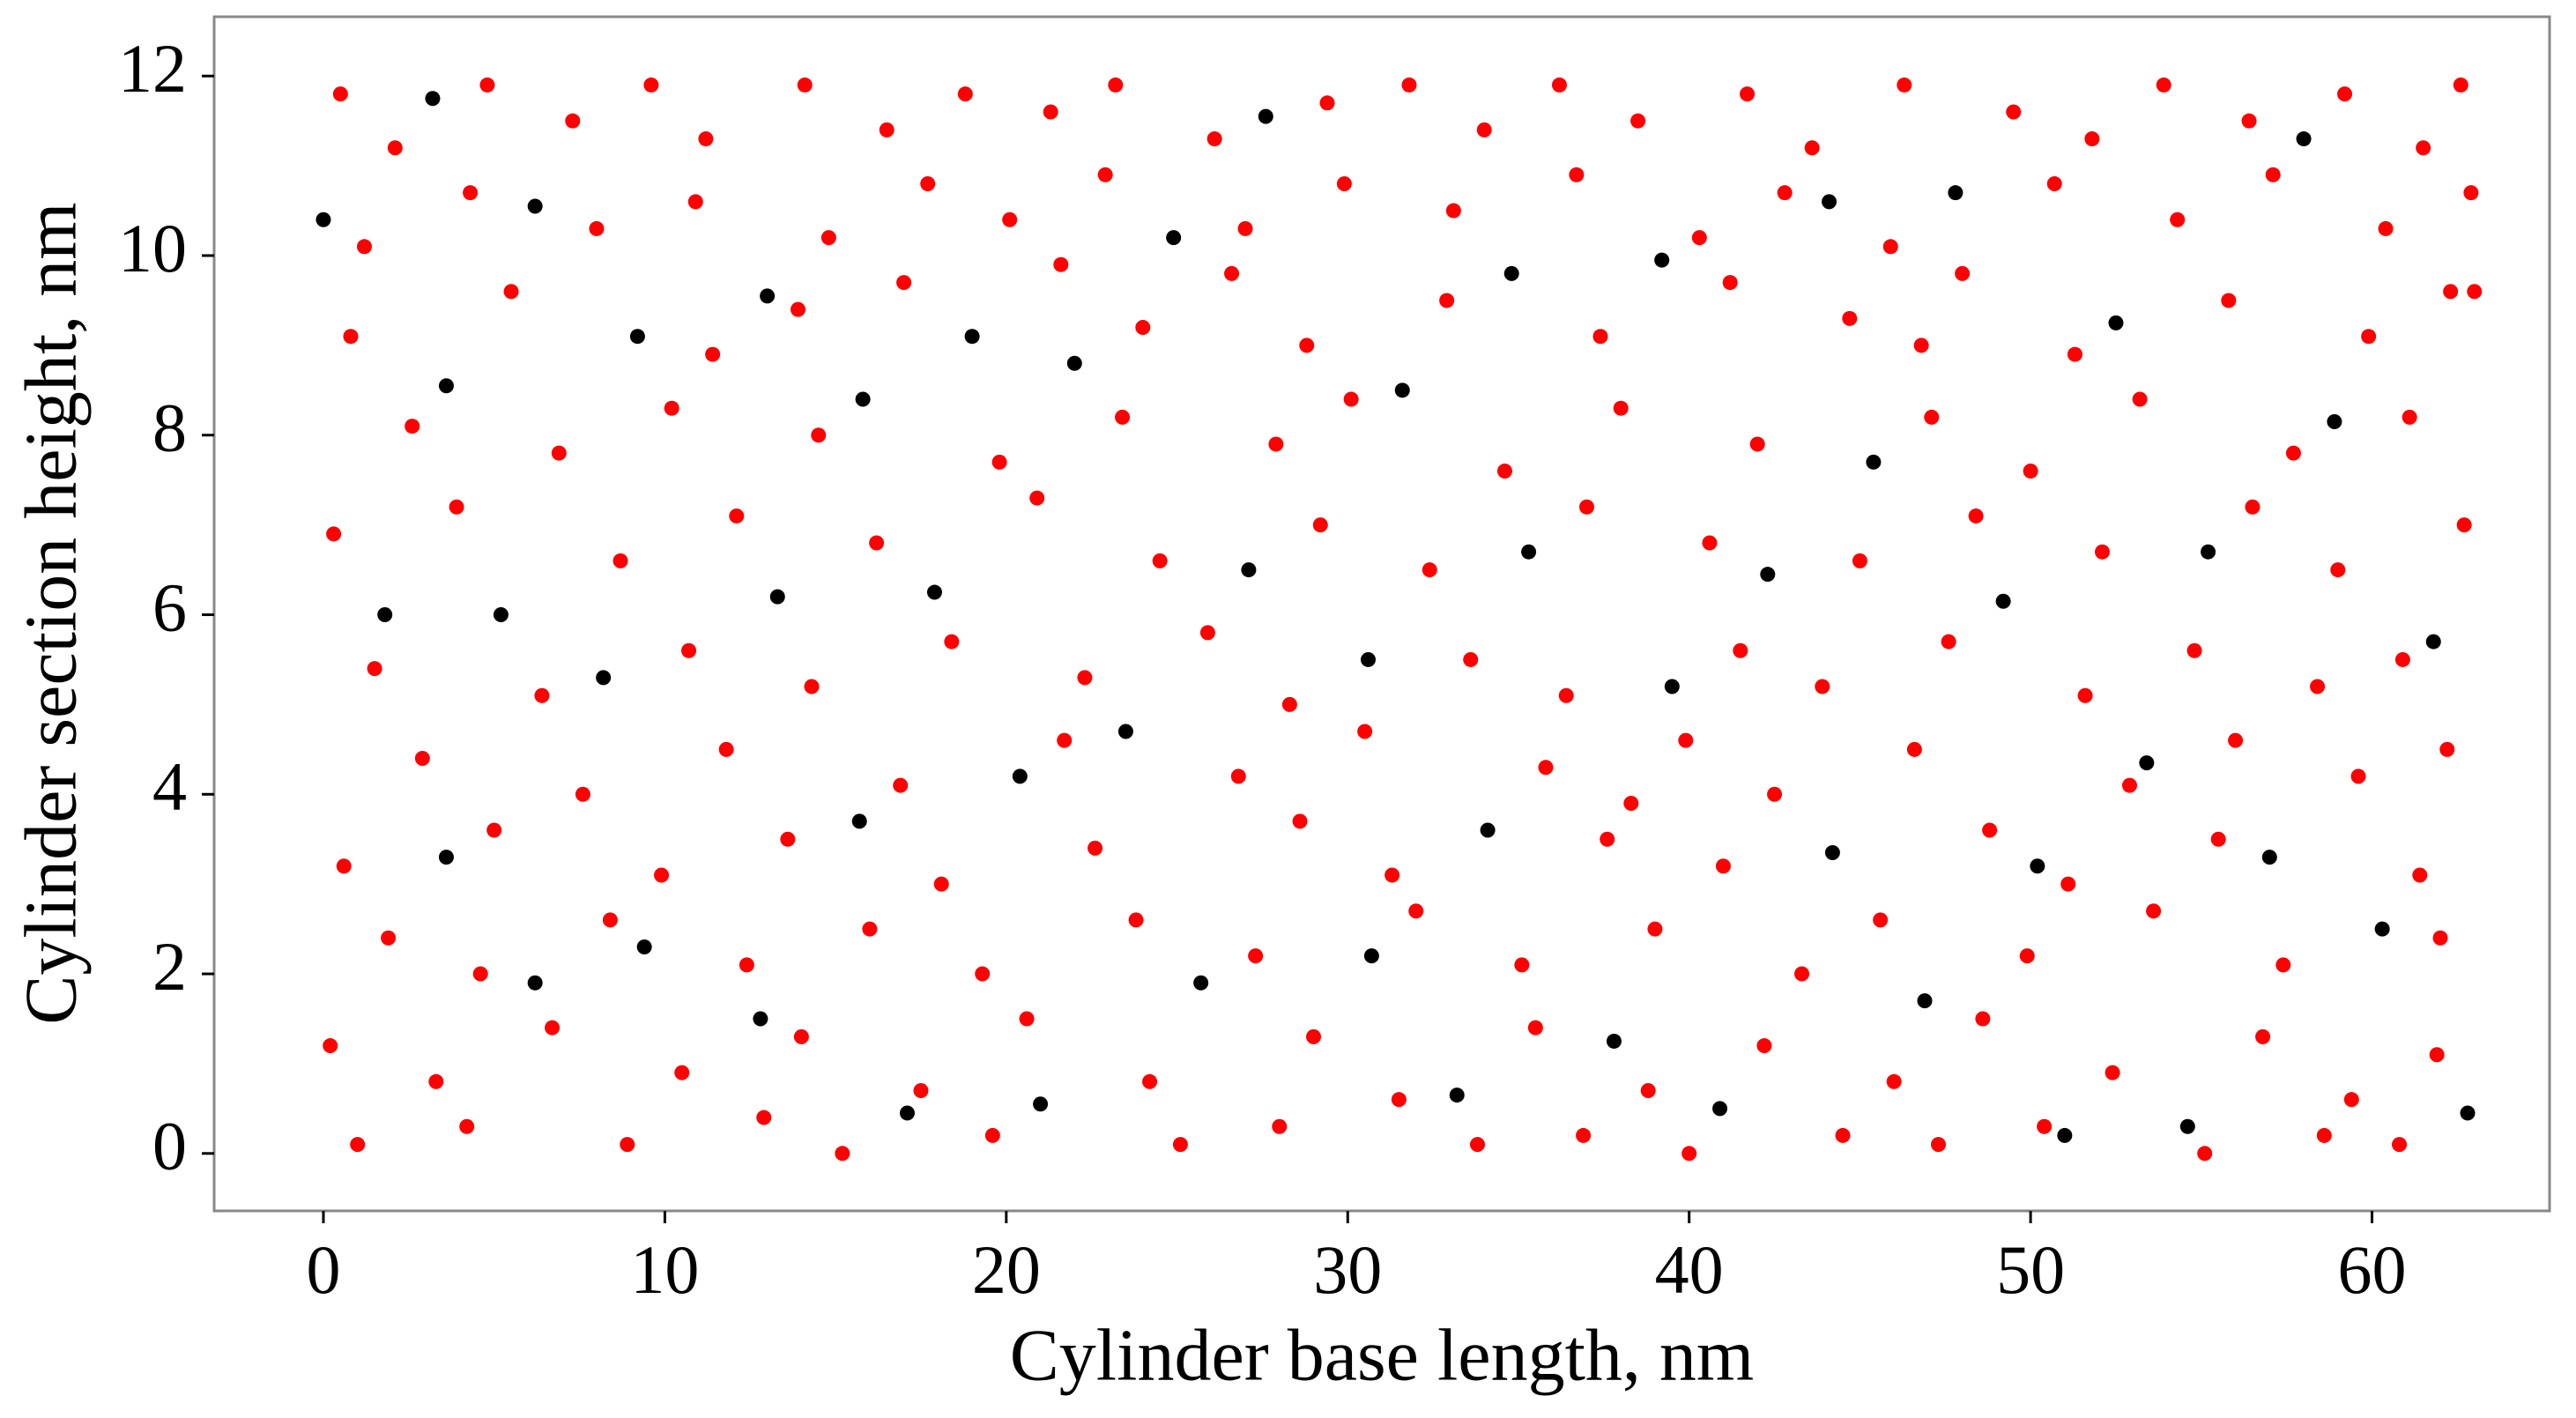 This screenshot has height=1418, width=2576. I want to click on y-tick-label: 10, so click(152, 248).